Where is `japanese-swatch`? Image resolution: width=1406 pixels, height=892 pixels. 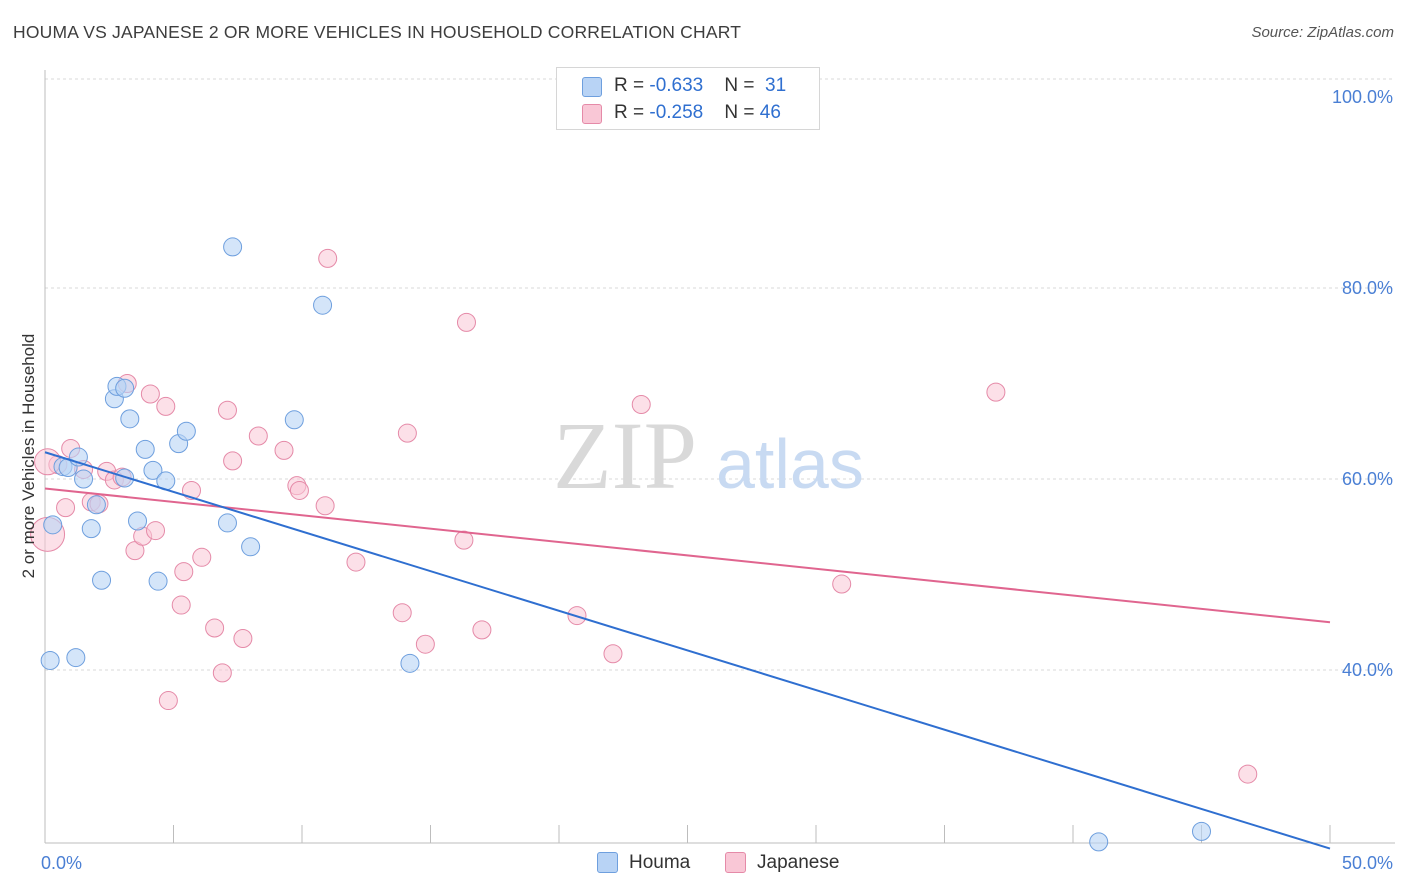 japanese-swatch is located at coordinates (592, 114).